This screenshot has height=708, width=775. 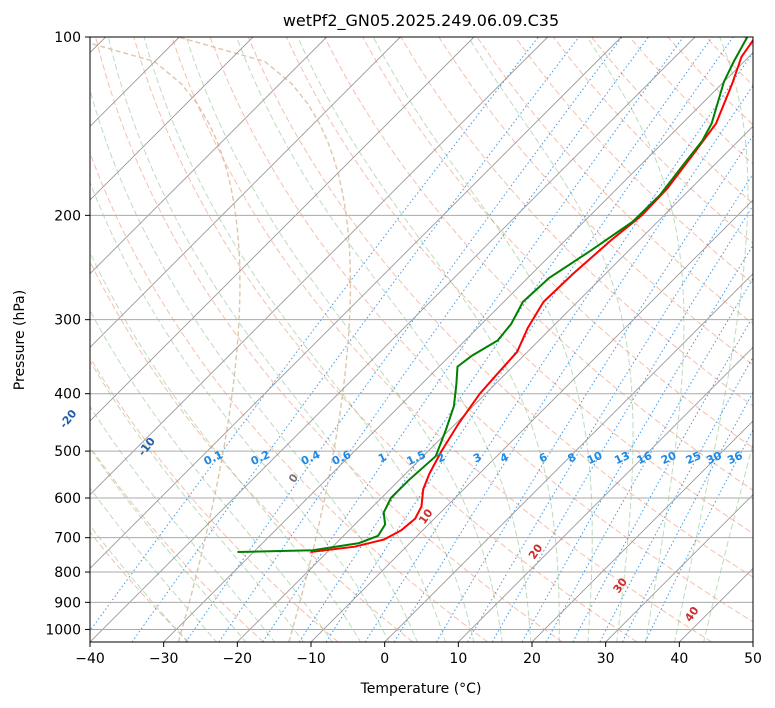 I want to click on mixing-ratio-label: 20, so click(x=669, y=458).